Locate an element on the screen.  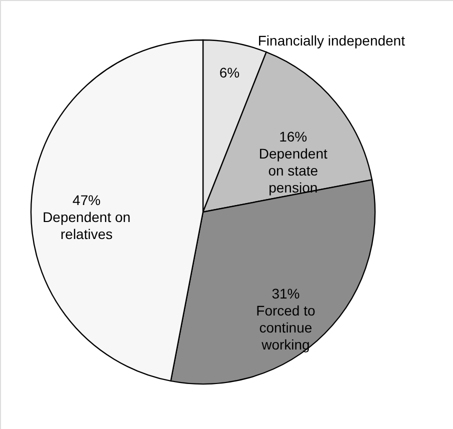
slice-label: Financially independent is located at coordinates (332, 40).